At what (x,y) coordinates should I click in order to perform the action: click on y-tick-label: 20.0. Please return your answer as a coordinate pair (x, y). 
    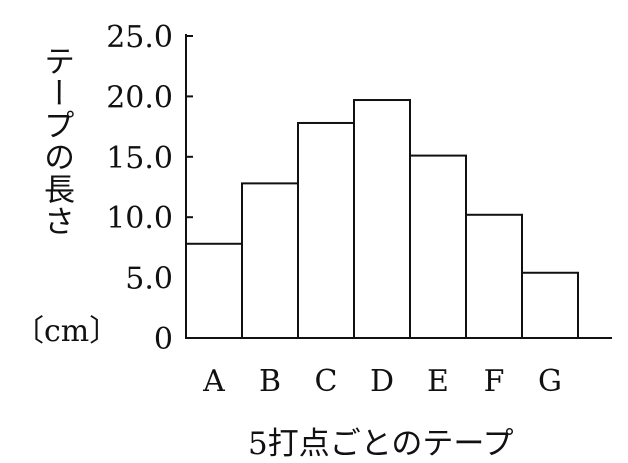
    Looking at the image, I should click on (139, 97).